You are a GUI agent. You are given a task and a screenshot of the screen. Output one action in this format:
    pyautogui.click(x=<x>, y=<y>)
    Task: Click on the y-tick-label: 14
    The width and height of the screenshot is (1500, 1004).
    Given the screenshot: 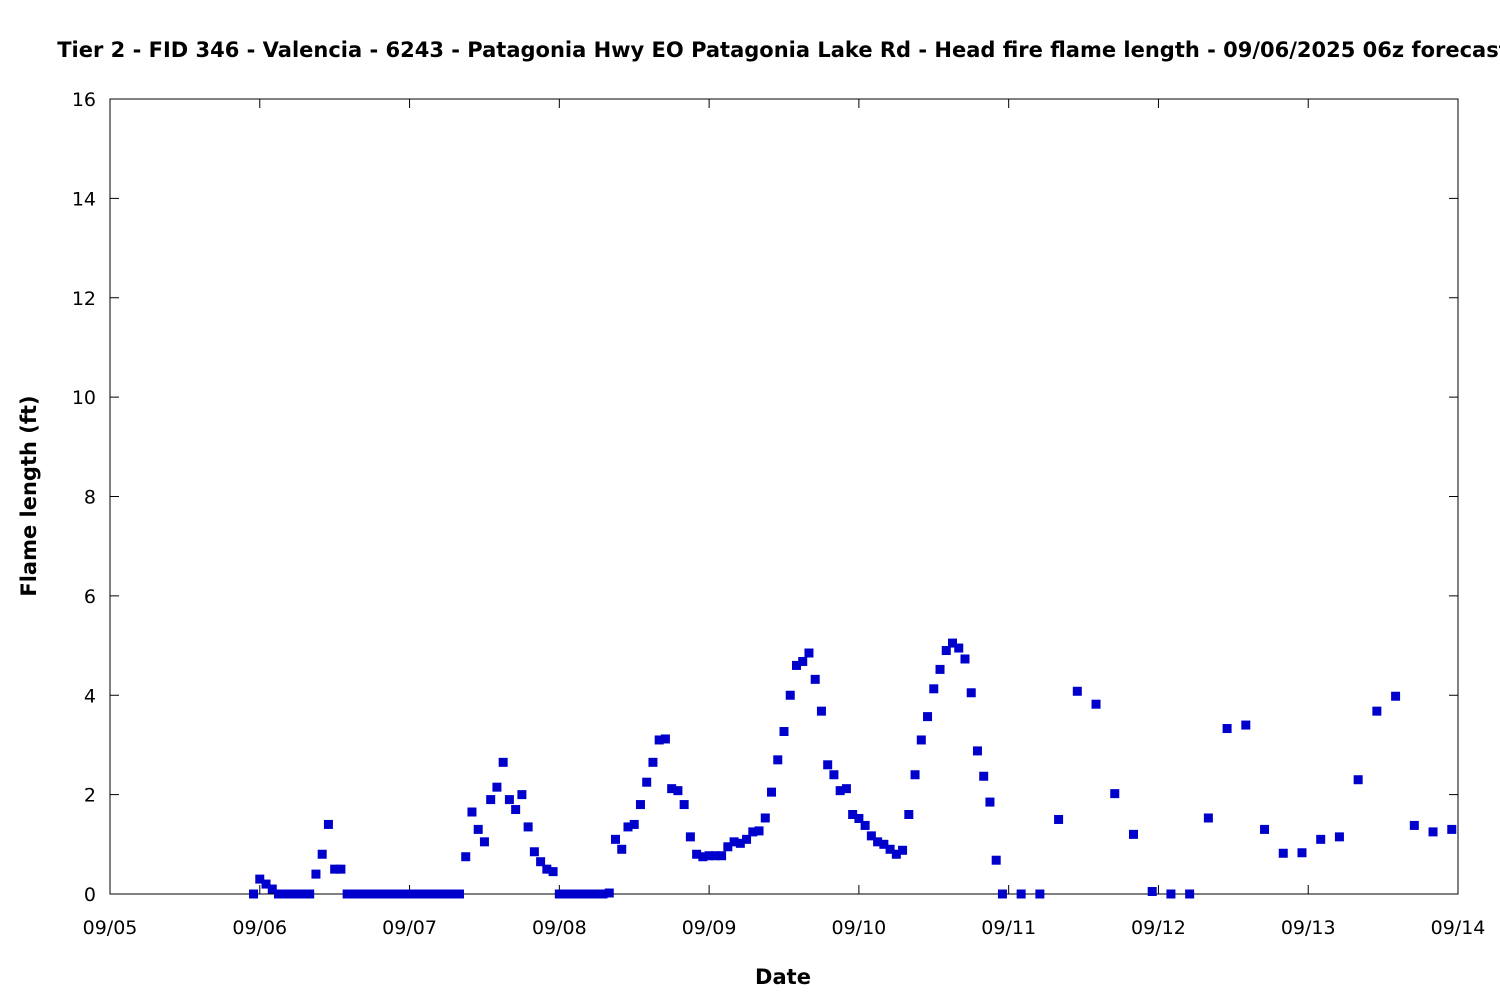 What is the action you would take?
    pyautogui.click(x=84, y=199)
    